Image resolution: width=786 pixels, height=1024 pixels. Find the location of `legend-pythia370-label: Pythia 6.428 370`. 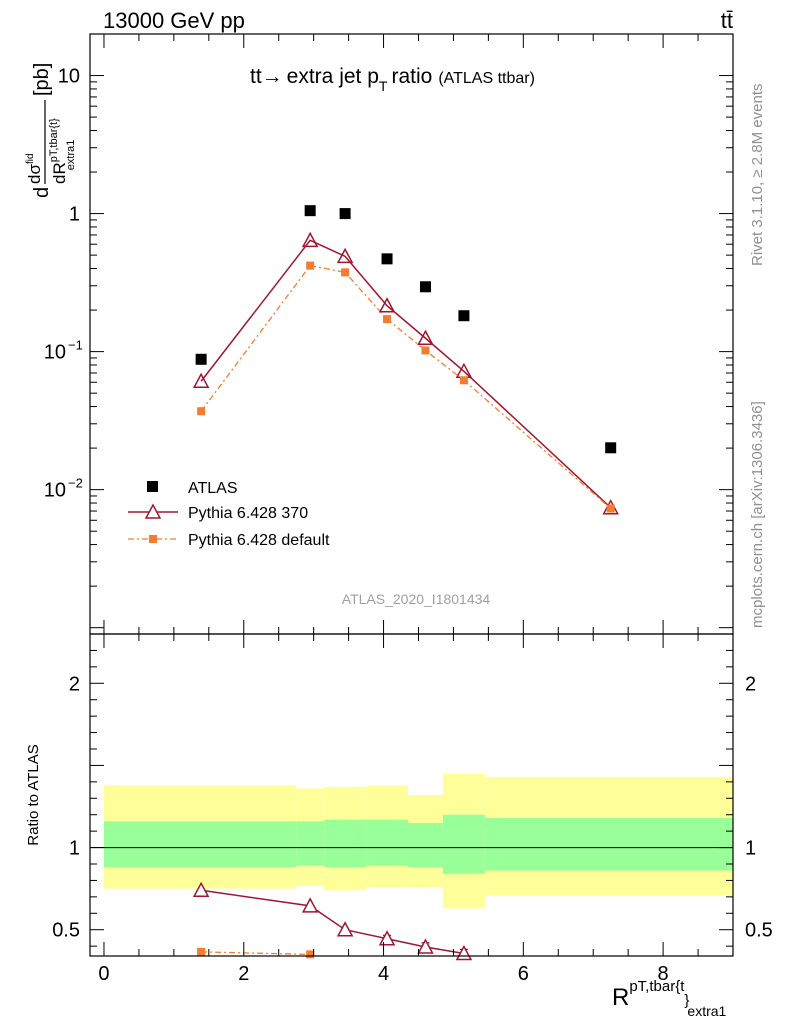

legend-pythia370-label: Pythia 6.428 370 is located at coordinates (248, 513).